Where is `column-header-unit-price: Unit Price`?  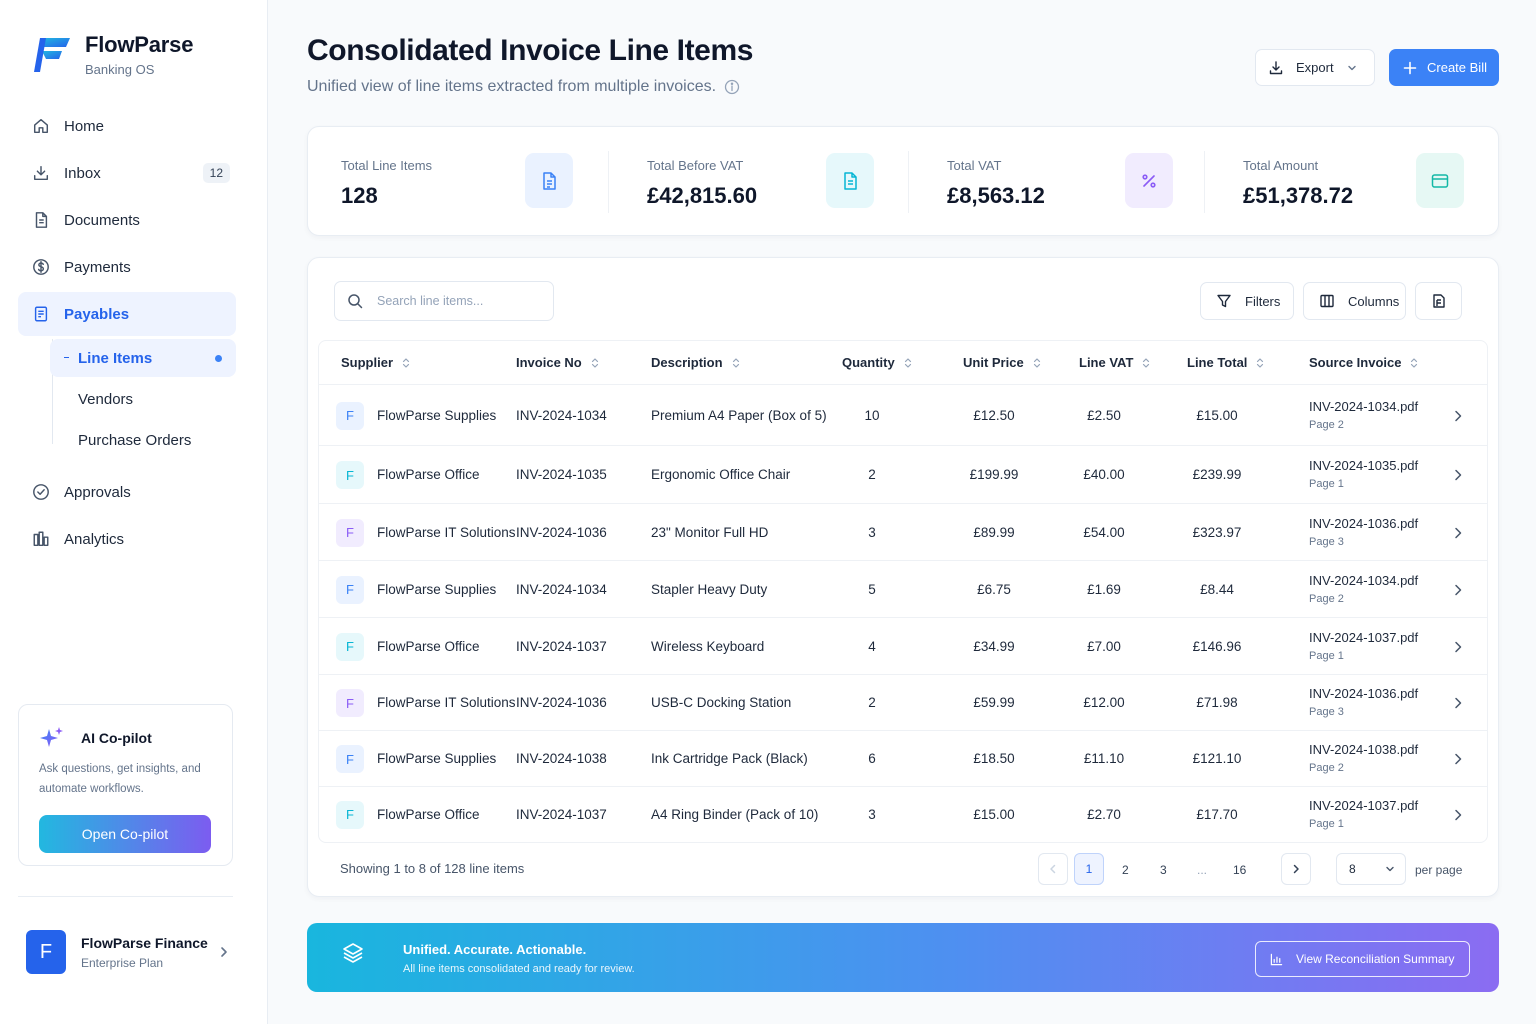 column-header-unit-price: Unit Price is located at coordinates (1002, 362).